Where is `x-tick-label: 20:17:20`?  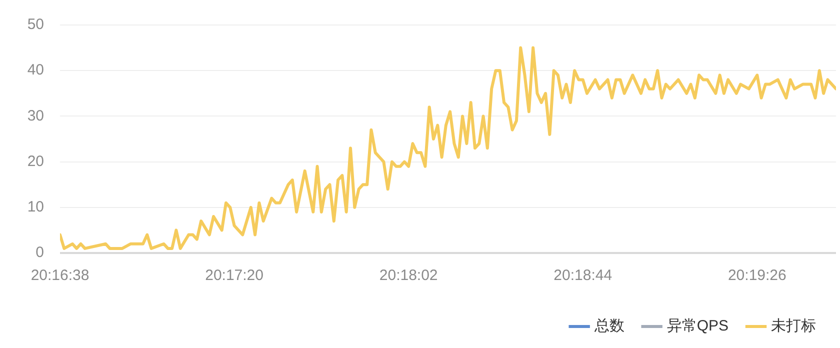
x-tick-label: 20:17:20 is located at coordinates (234, 275).